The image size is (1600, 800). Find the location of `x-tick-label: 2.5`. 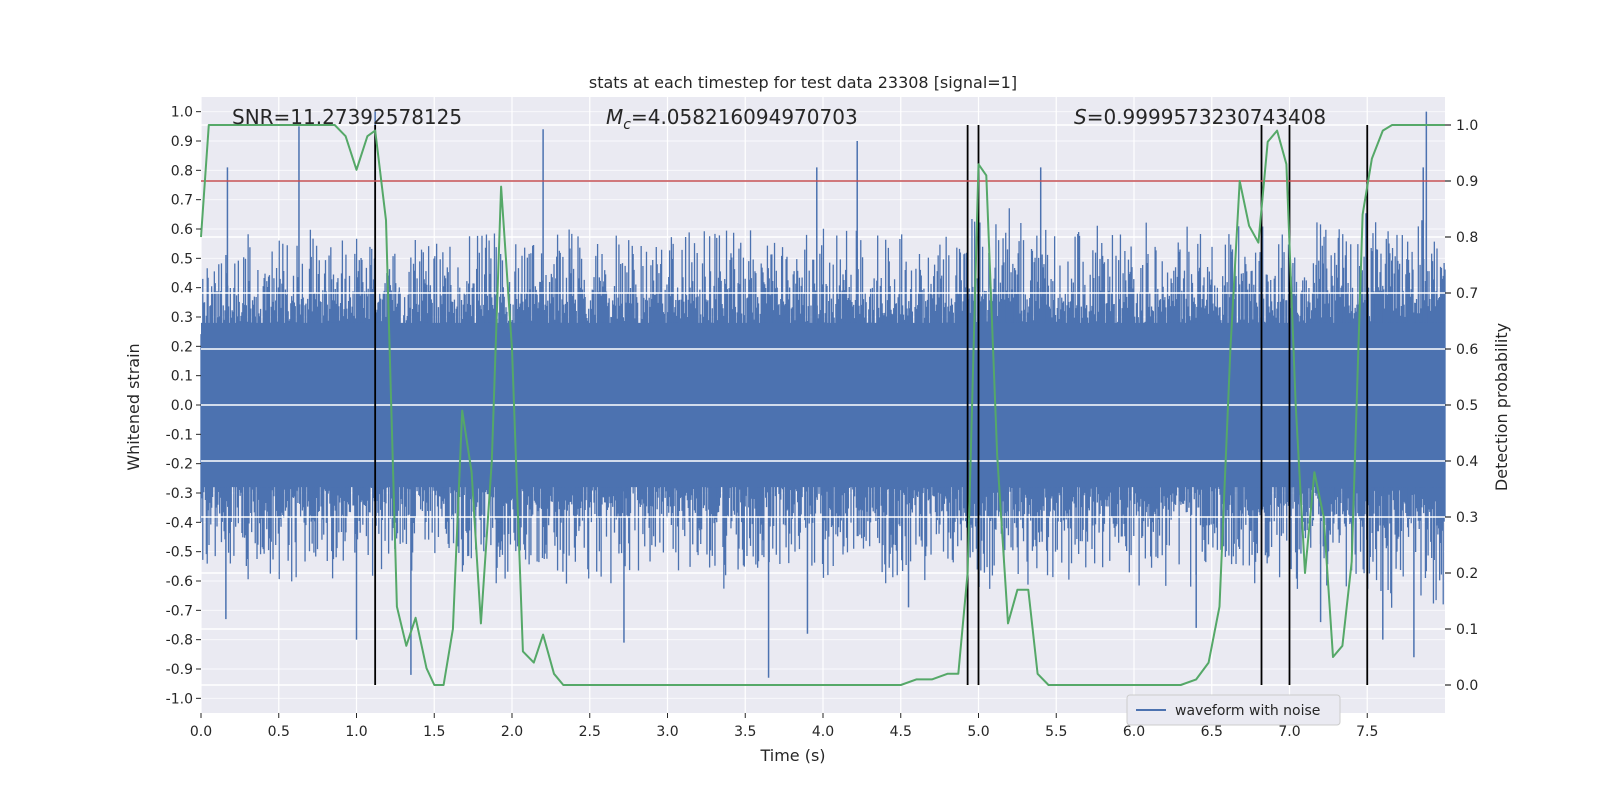

x-tick-label: 2.5 is located at coordinates (590, 732).